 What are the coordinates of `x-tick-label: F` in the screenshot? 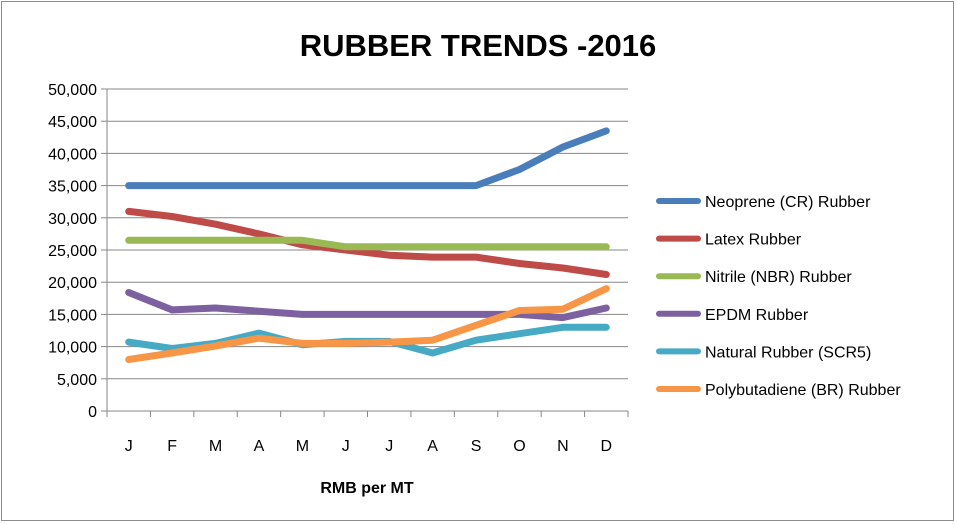 It's located at (172, 446).